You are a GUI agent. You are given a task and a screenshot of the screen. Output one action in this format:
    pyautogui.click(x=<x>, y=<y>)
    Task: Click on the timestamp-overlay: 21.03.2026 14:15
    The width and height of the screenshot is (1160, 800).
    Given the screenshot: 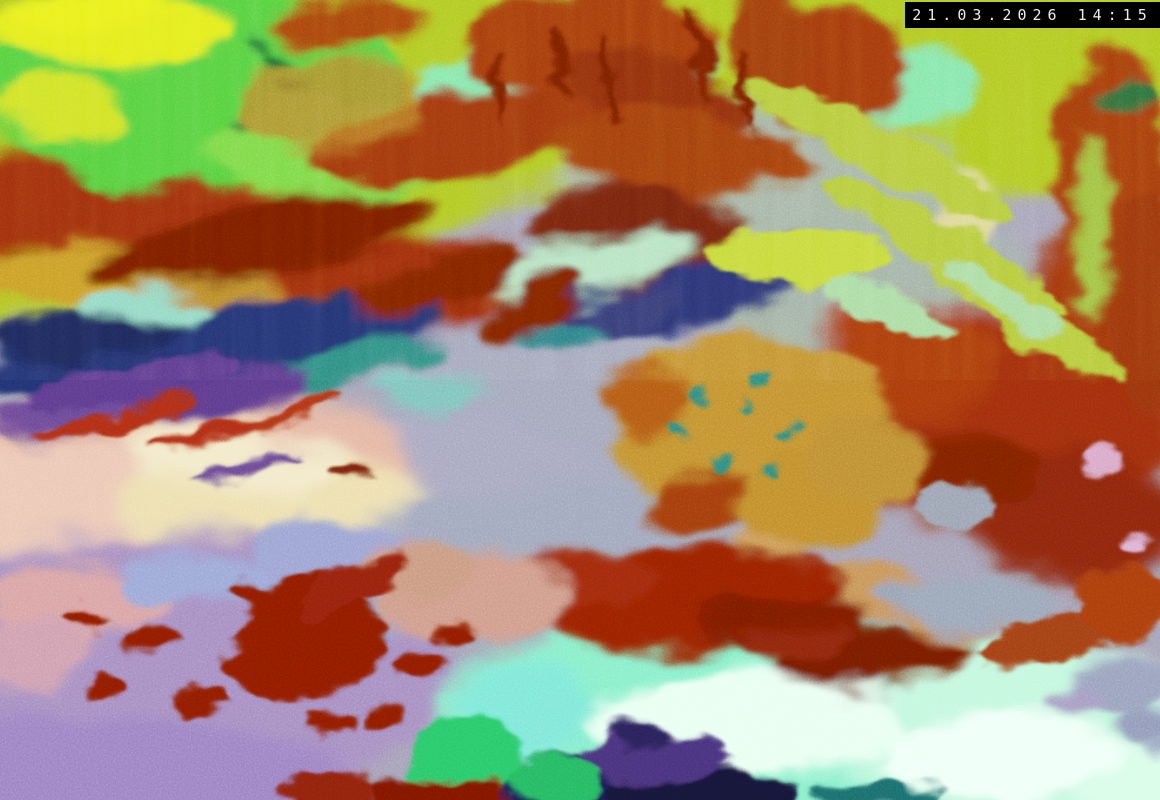 What is the action you would take?
    pyautogui.click(x=1032, y=15)
    